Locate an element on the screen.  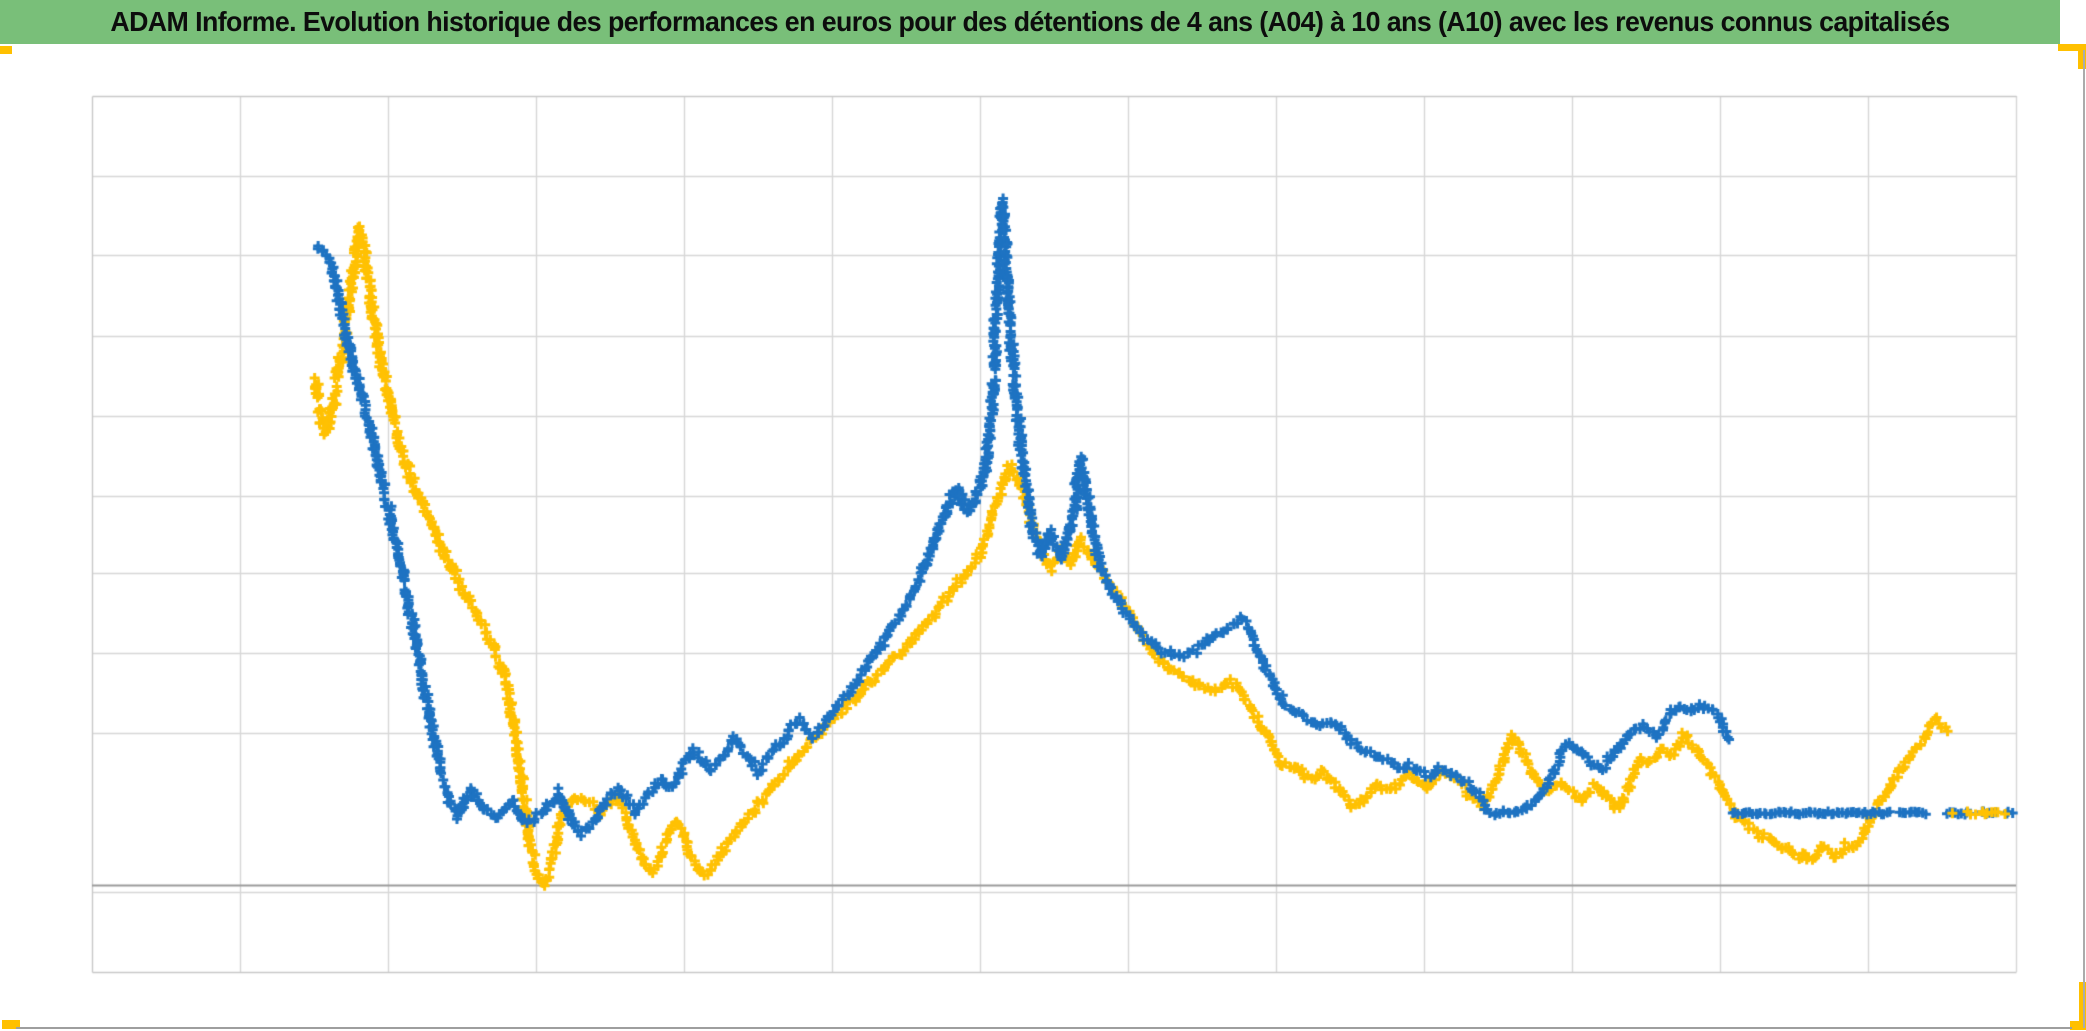
selection-handle-bottom-right-vertical is located at coordinates (2082, 1005).